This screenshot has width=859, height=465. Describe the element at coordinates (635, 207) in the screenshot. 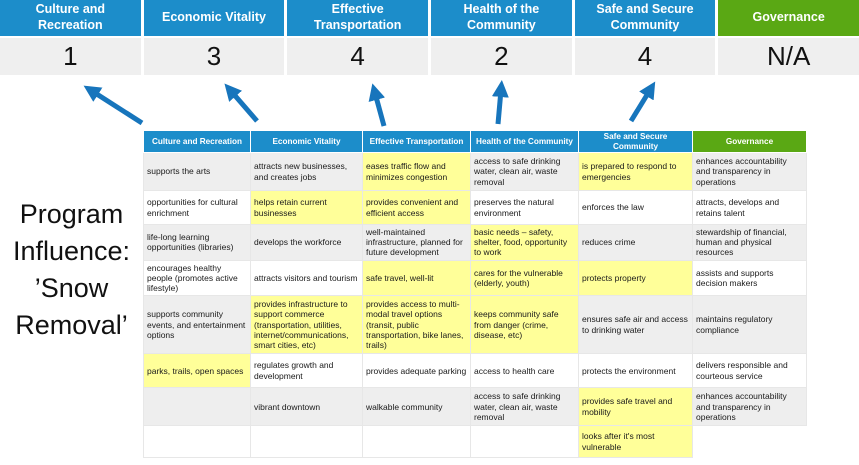

I see `matrix-cell: enforces the law` at that location.